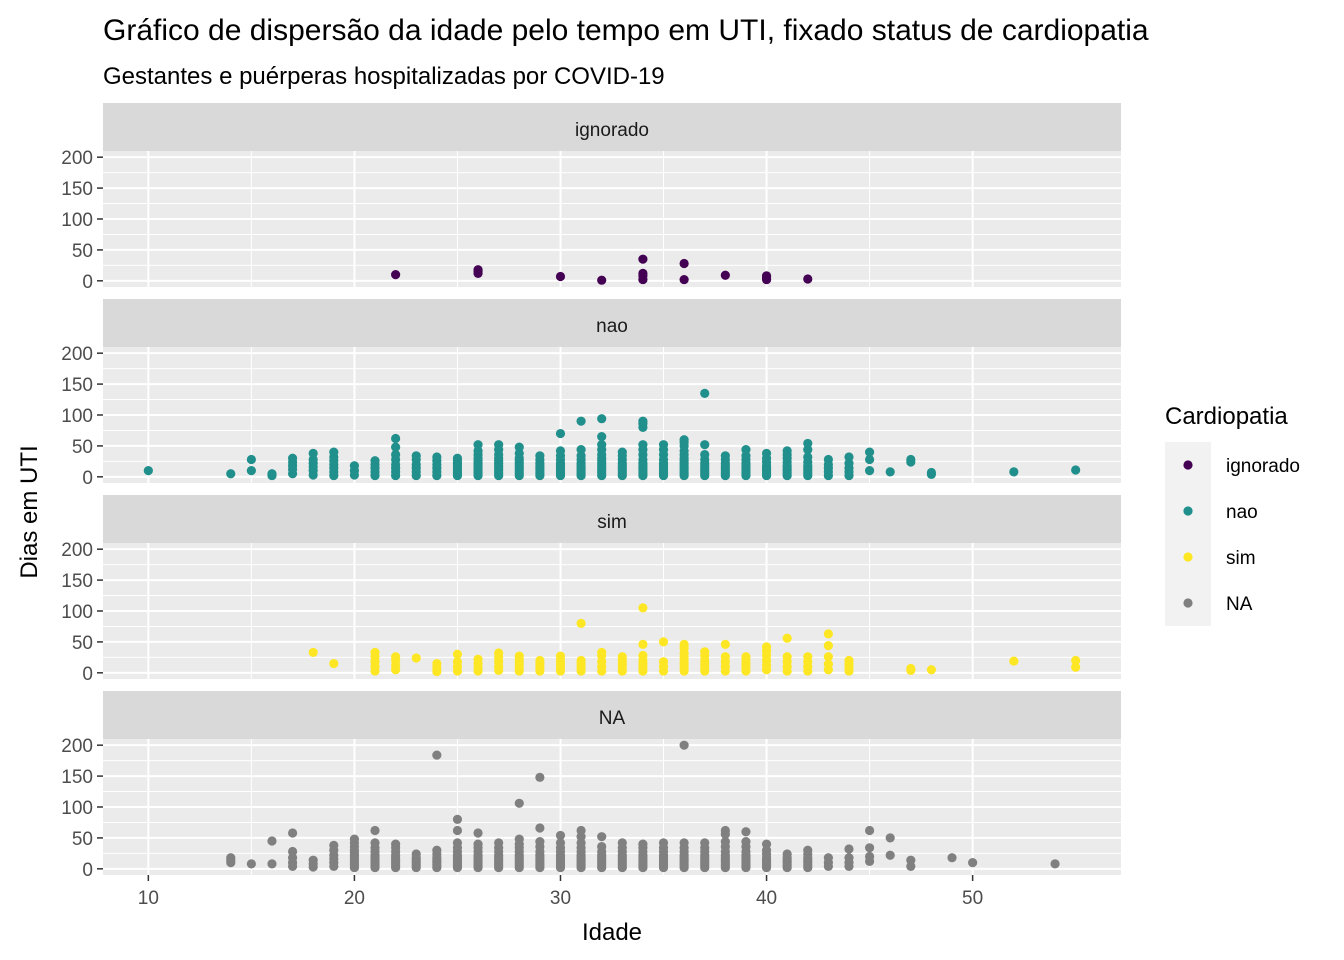  What do you see at coordinates (1188, 511) in the screenshot?
I see `legend-key-dot` at bounding box center [1188, 511].